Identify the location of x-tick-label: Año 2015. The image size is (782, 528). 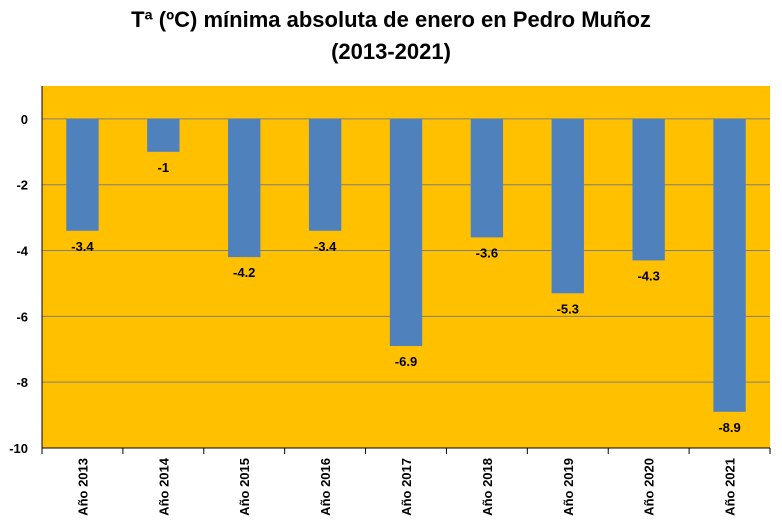
(244, 487).